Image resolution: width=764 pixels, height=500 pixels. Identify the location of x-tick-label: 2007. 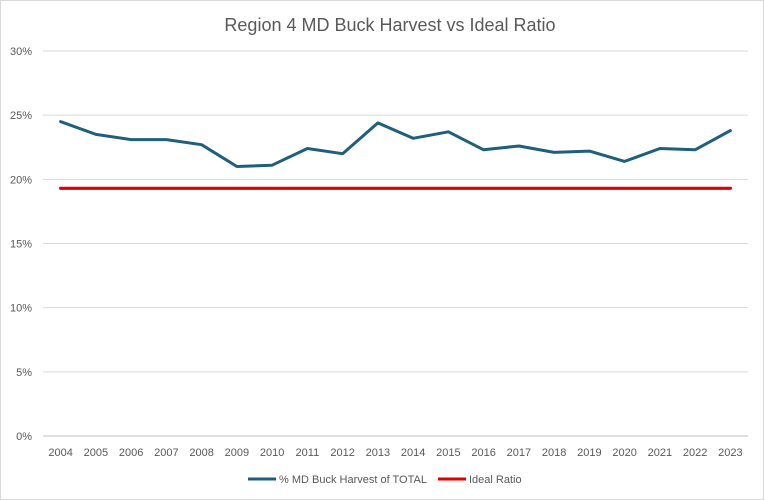
(166, 453).